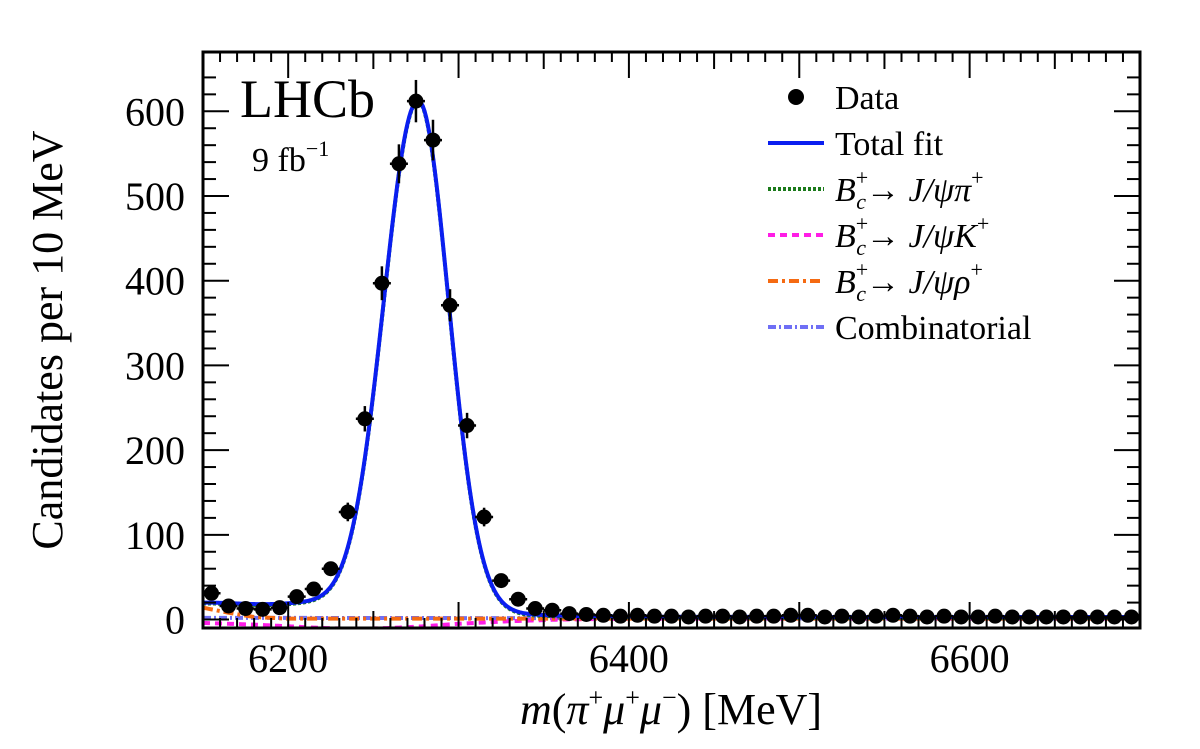 Image resolution: width=1200 pixels, height=749 pixels. What do you see at coordinates (175, 620) in the screenshot?
I see `y-tick-label: 0` at bounding box center [175, 620].